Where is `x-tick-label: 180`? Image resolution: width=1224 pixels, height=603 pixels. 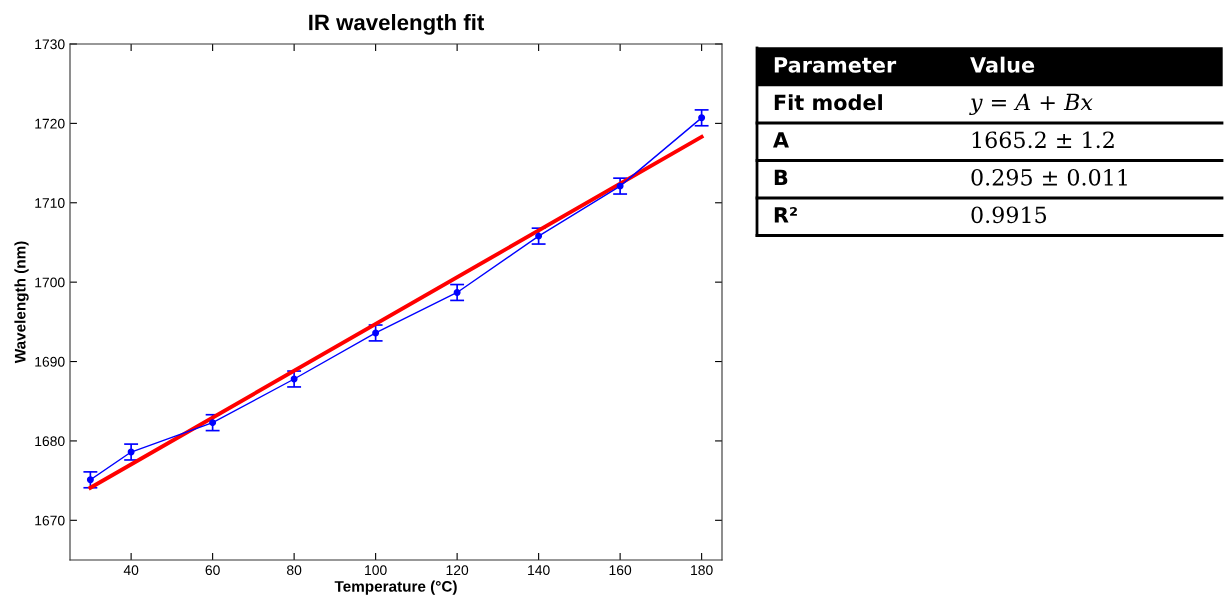
x-tick-label: 180 is located at coordinates (702, 570).